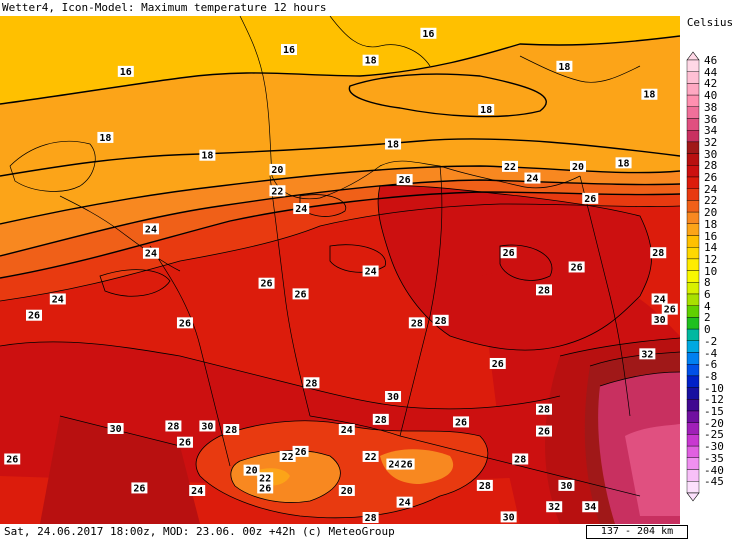 This screenshot has height=540, width=740. I want to click on legend-level-label: -40, so click(714, 470).